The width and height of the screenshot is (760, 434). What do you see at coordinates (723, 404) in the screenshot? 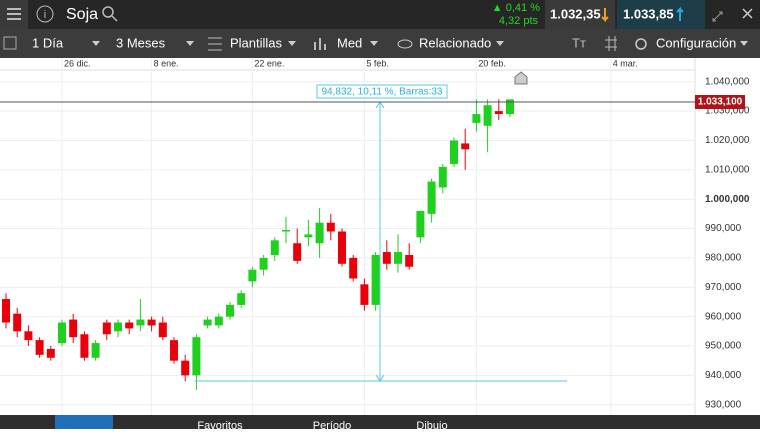
I see `y-tick-label: 930,000` at bounding box center [723, 404].